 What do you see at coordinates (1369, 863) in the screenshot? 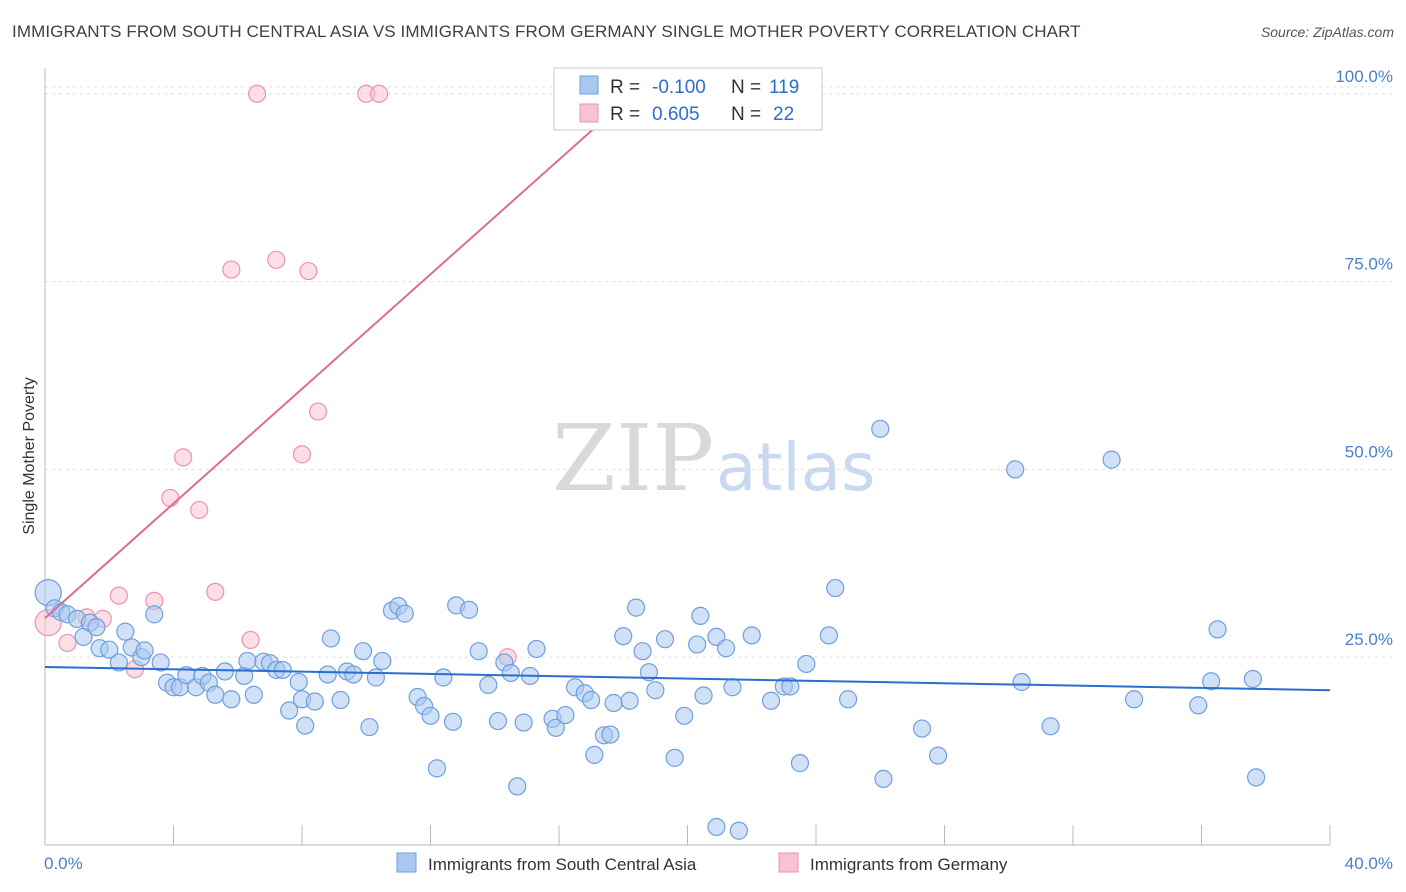
I see `x-tick-label-max: 40.0%` at bounding box center [1369, 863].